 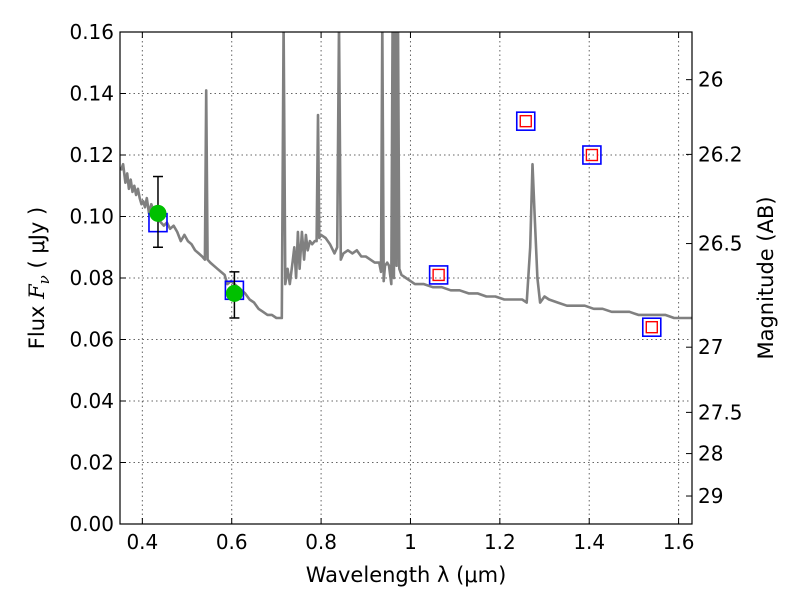 I want to click on y2-tick-label: 28, so click(x=710, y=454).